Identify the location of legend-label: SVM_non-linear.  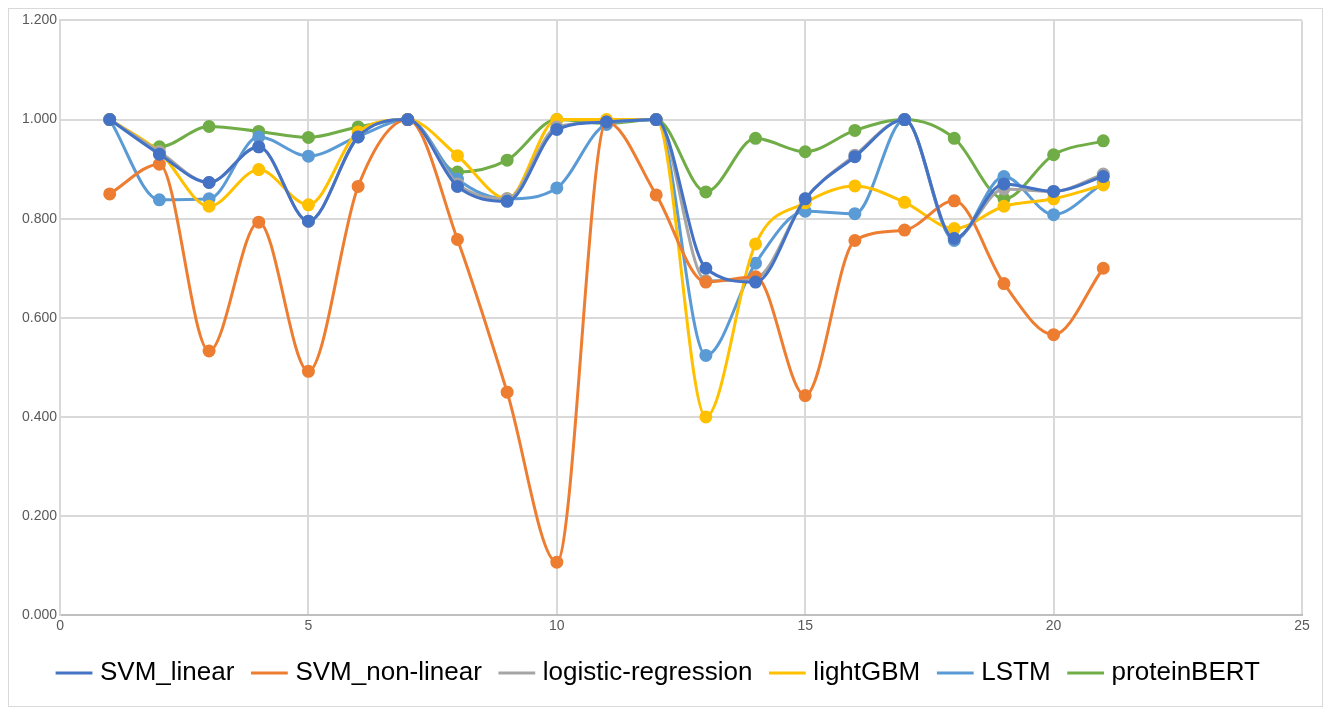
(389, 671).